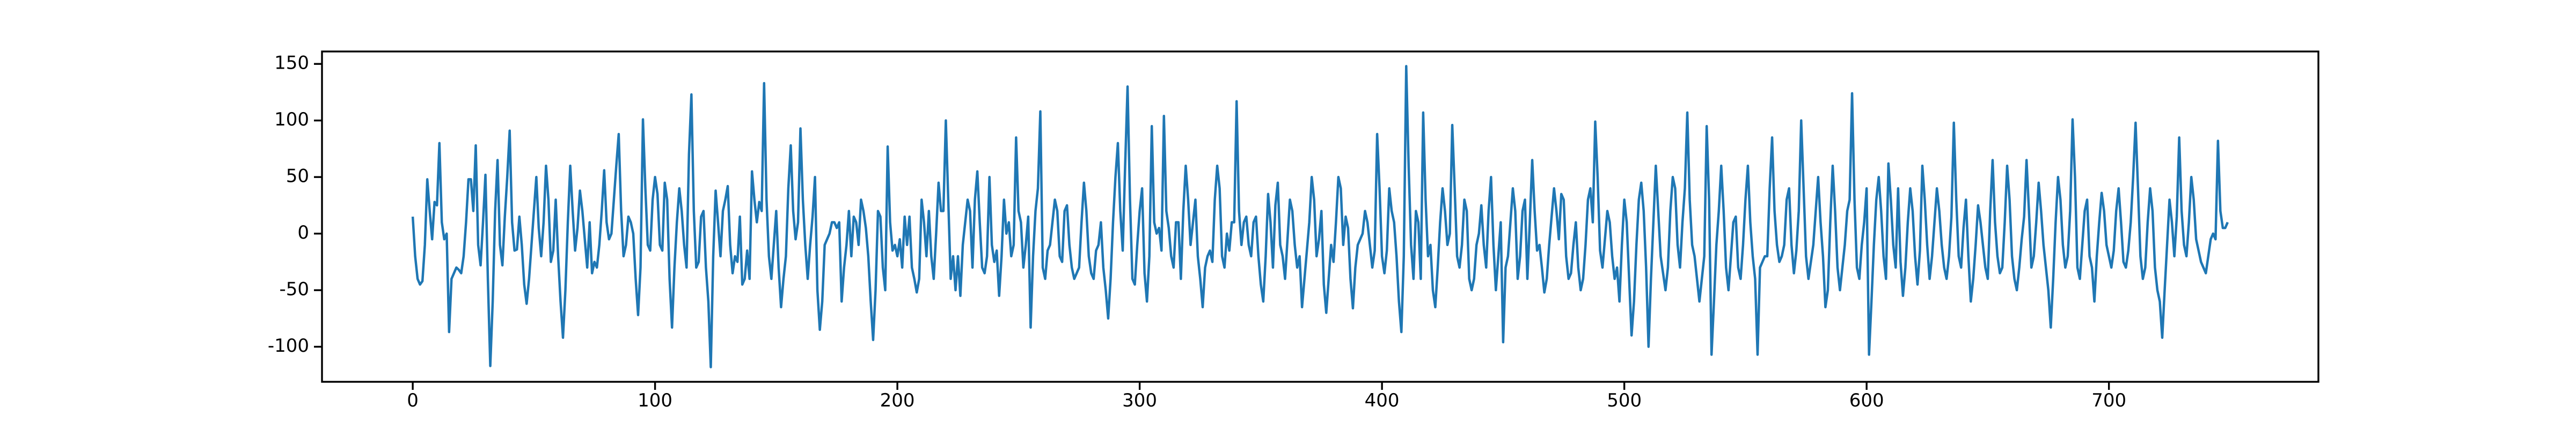 The width and height of the screenshot is (2576, 429). What do you see at coordinates (291, 63) in the screenshot?
I see `y-tick-label: 150` at bounding box center [291, 63].